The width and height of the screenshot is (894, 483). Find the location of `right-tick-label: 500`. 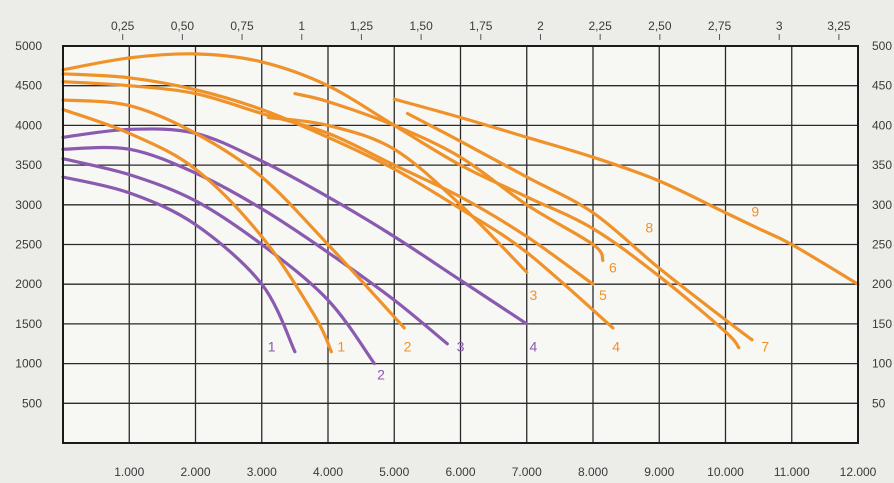

right-tick-label: 500 is located at coordinates (882, 46).